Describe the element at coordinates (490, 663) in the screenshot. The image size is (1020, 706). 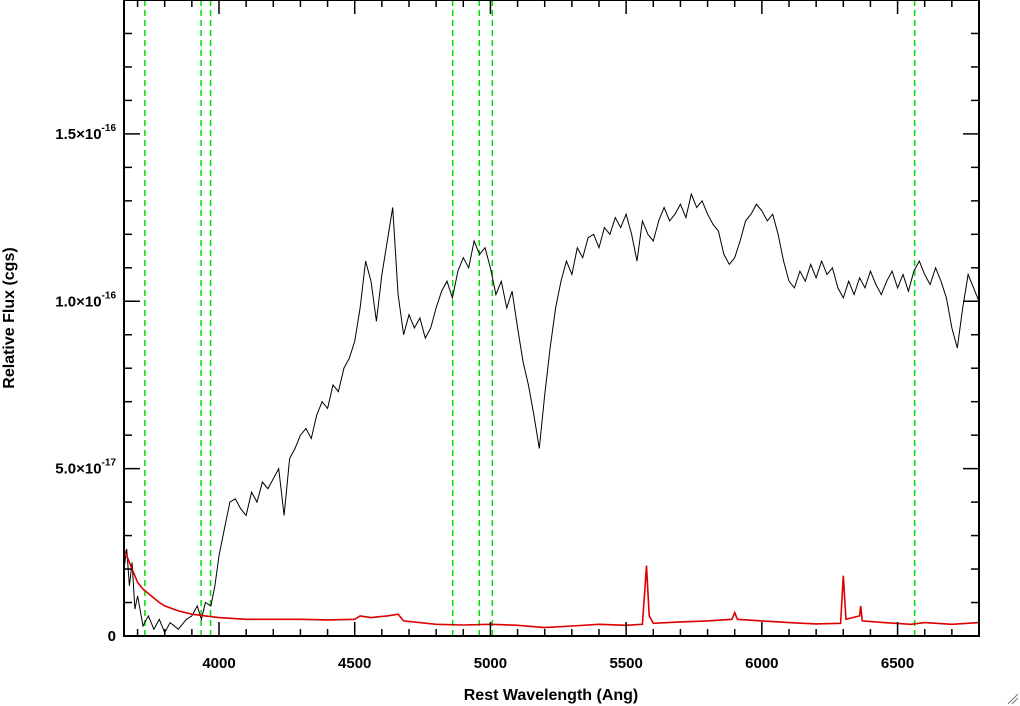
I see `x-tick-label: 5000` at that location.